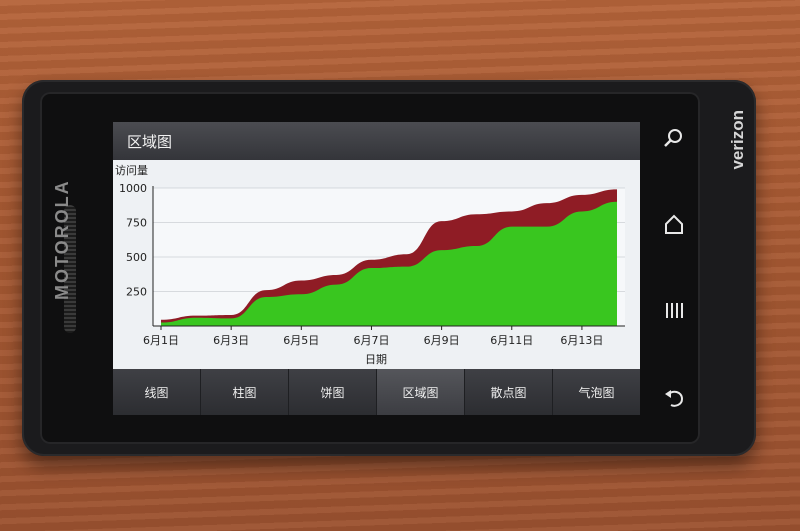  I want to click on page-title: 区域图, so click(150, 142).